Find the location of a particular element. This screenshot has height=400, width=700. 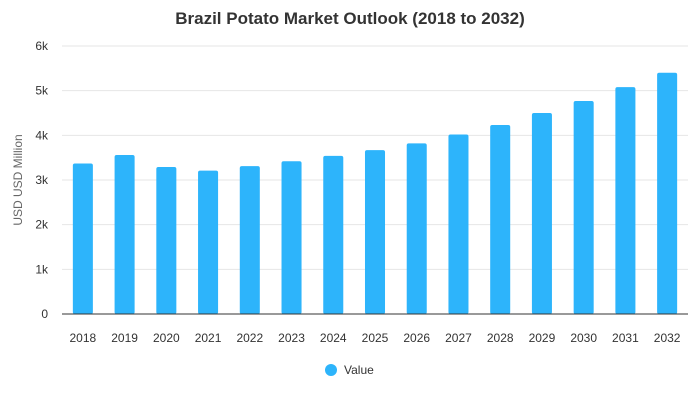

x-tick-label: 2021 is located at coordinates (208, 338).